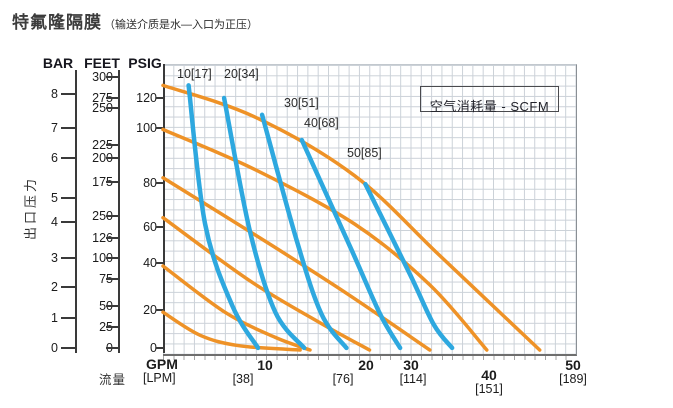  What do you see at coordinates (54, 128) in the screenshot?
I see `bar-tick-label: 7` at bounding box center [54, 128].